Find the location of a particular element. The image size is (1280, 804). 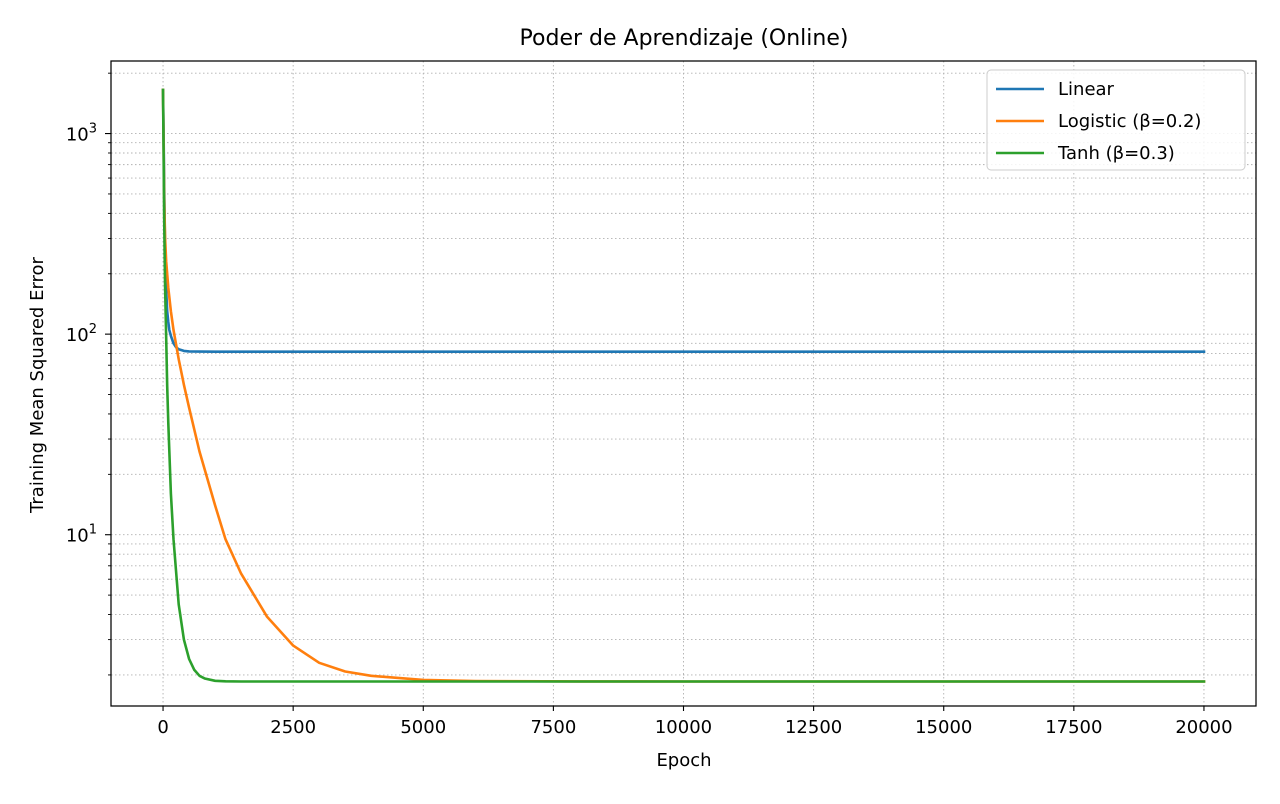

x-tick-label: 20000 is located at coordinates (1203, 727).